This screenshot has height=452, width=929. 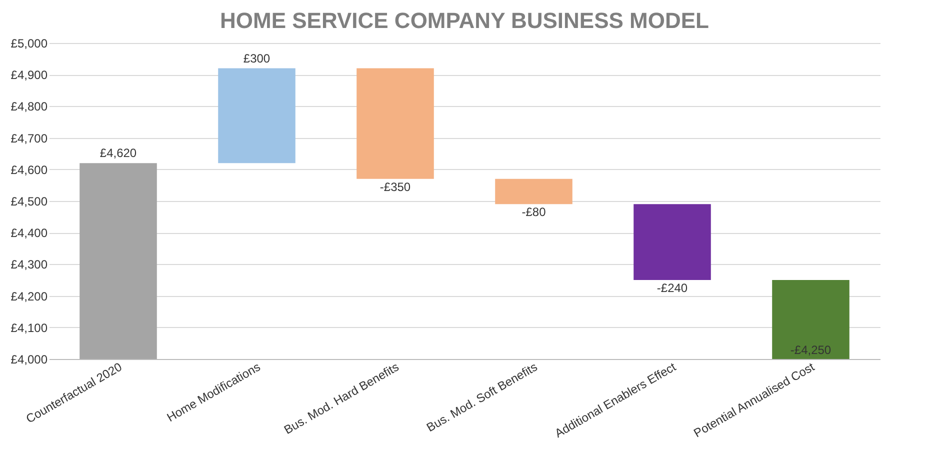 What do you see at coordinates (29, 265) in the screenshot?
I see `y-tick-label: £4,300` at bounding box center [29, 265].